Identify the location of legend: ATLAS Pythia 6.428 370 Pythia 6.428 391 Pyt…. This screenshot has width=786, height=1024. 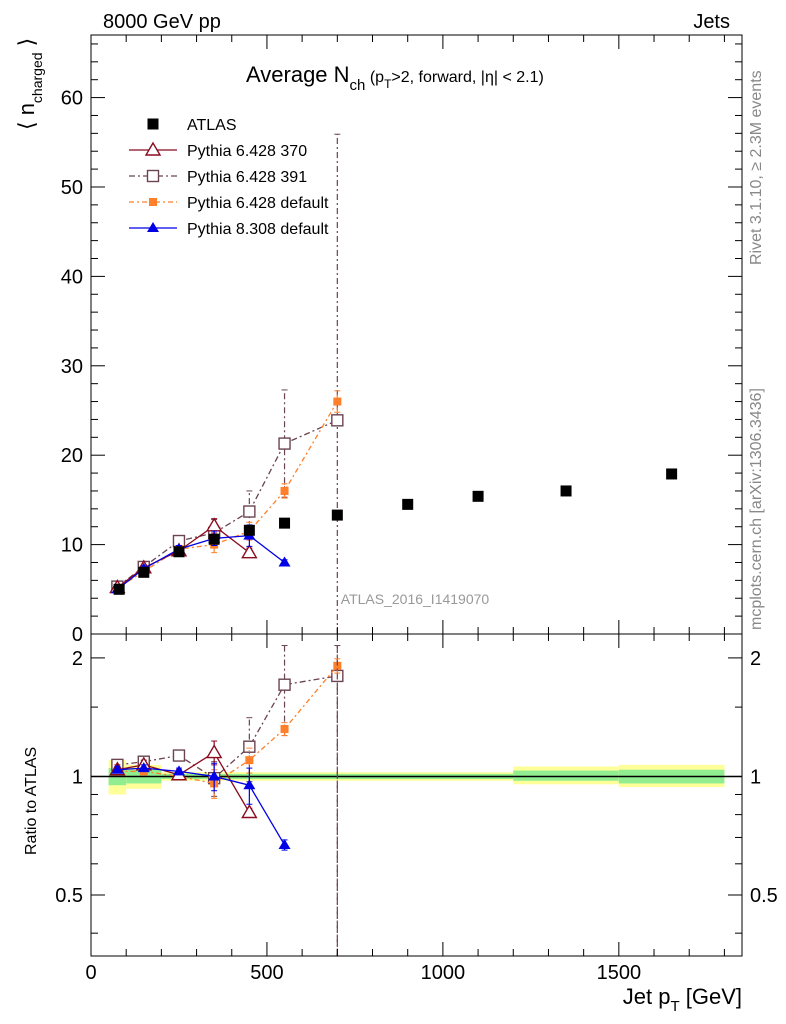
(229, 177).